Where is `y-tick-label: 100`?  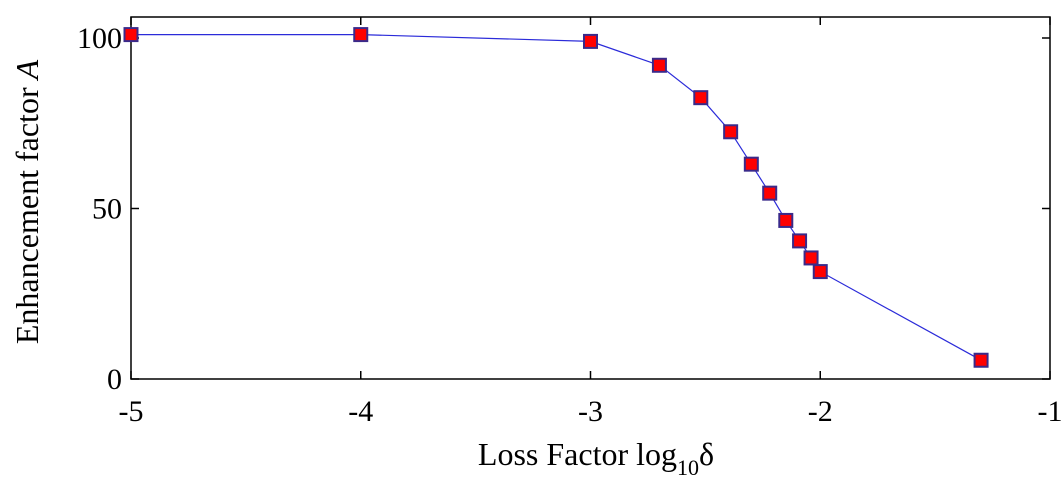
y-tick-label: 100 is located at coordinates (99, 38).